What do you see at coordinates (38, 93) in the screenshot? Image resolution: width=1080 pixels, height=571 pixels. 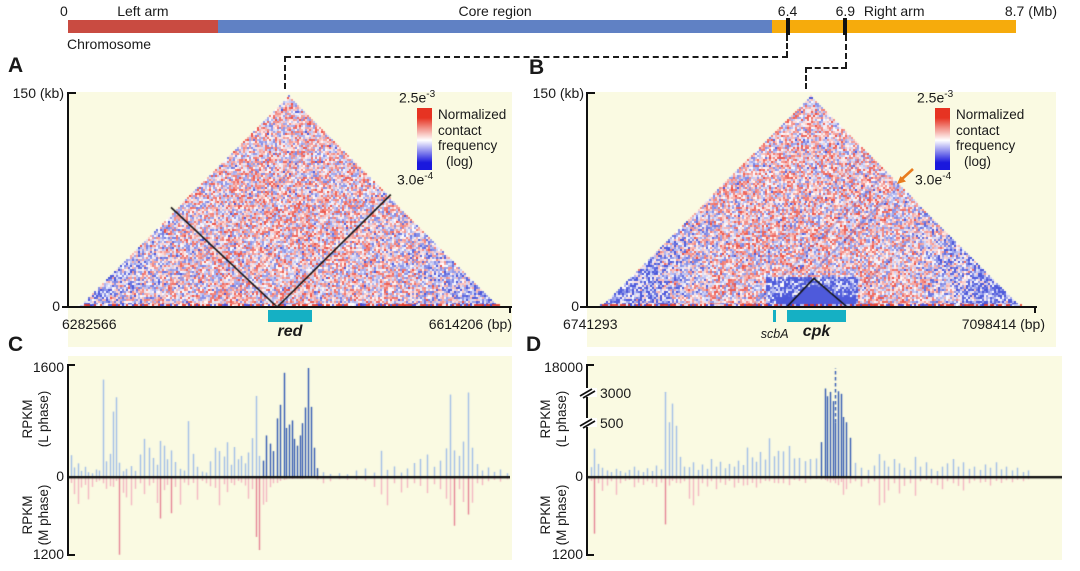 I see `panel-a-ymax-label: 150 (kb)` at bounding box center [38, 93].